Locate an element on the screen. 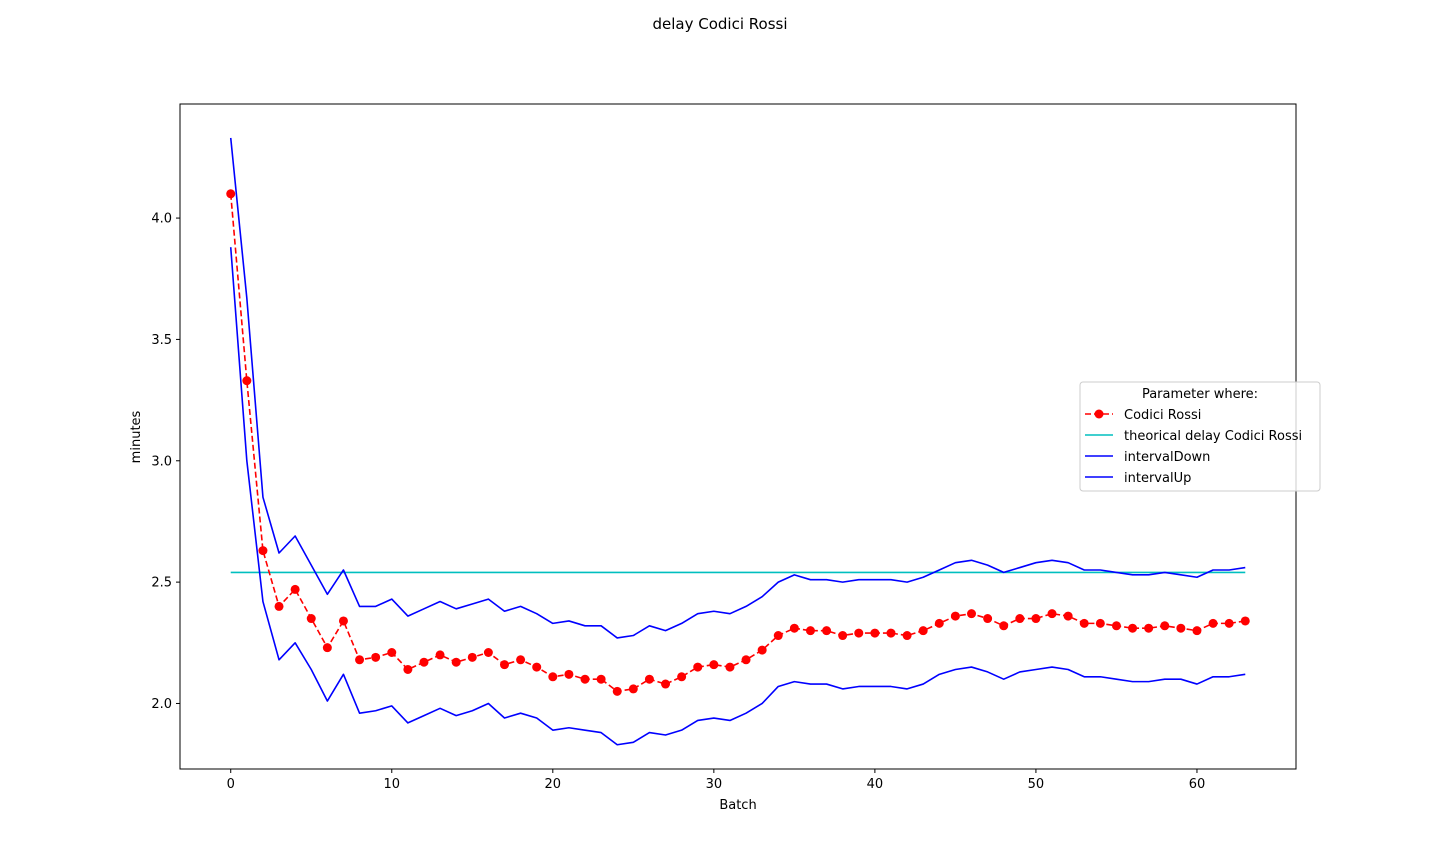 This screenshot has width=1440, height=864. y-axis-label: minutes is located at coordinates (136, 436).